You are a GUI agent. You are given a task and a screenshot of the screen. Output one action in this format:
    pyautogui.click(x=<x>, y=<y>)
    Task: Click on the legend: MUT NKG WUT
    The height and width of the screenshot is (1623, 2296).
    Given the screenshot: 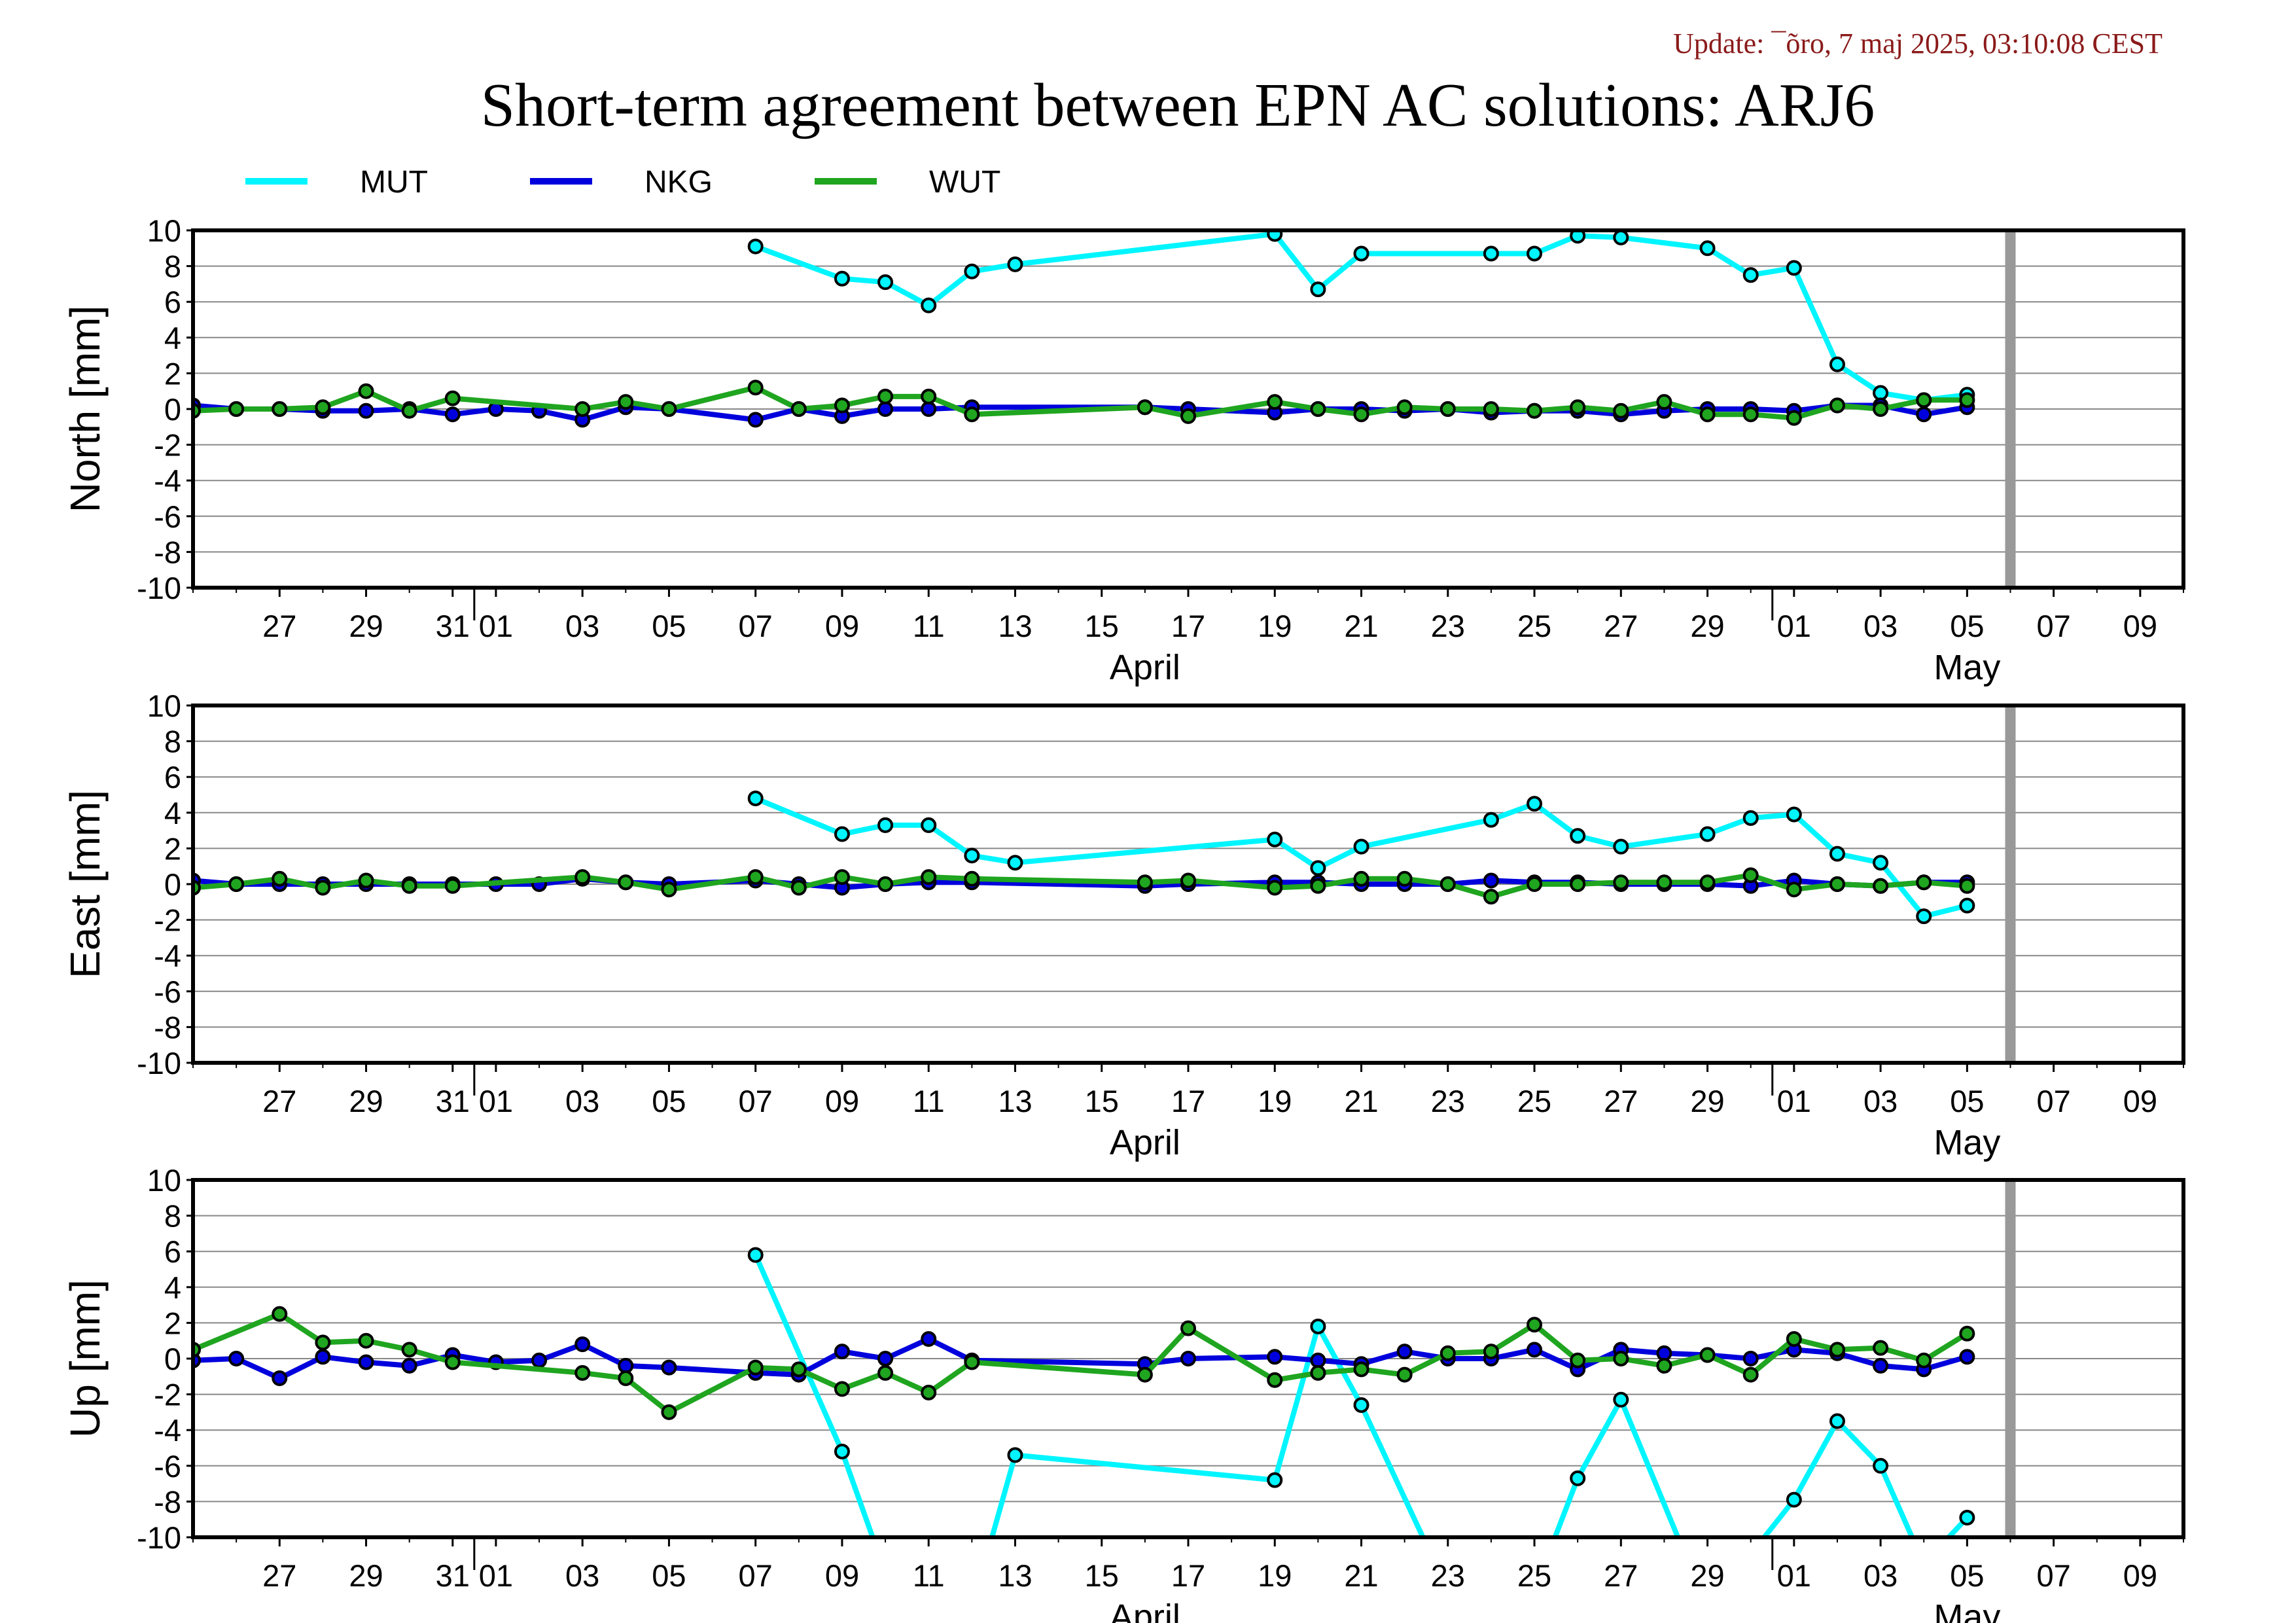 What is the action you would take?
    pyautogui.click(x=622, y=182)
    